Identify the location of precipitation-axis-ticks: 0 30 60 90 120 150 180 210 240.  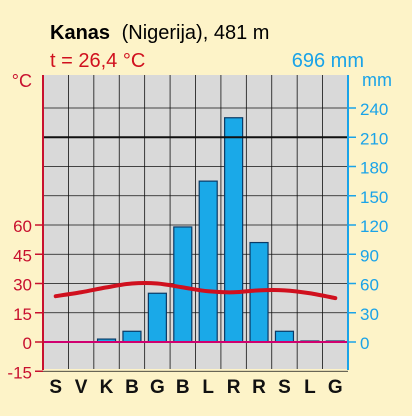
(368, 226).